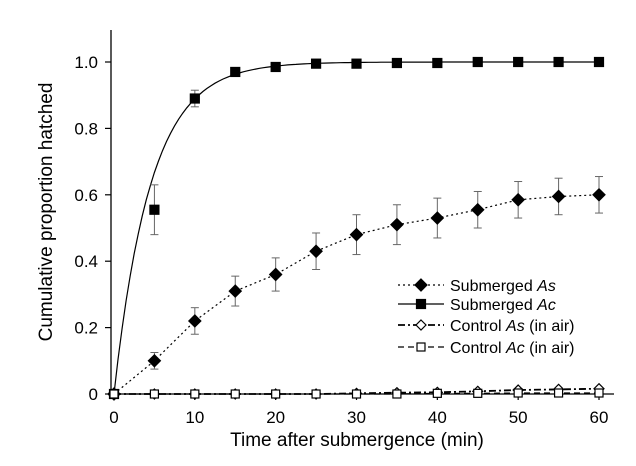 This screenshot has width=636, height=466. Describe the element at coordinates (86, 128) in the screenshot. I see `y-tick-label: 0.8` at that location.